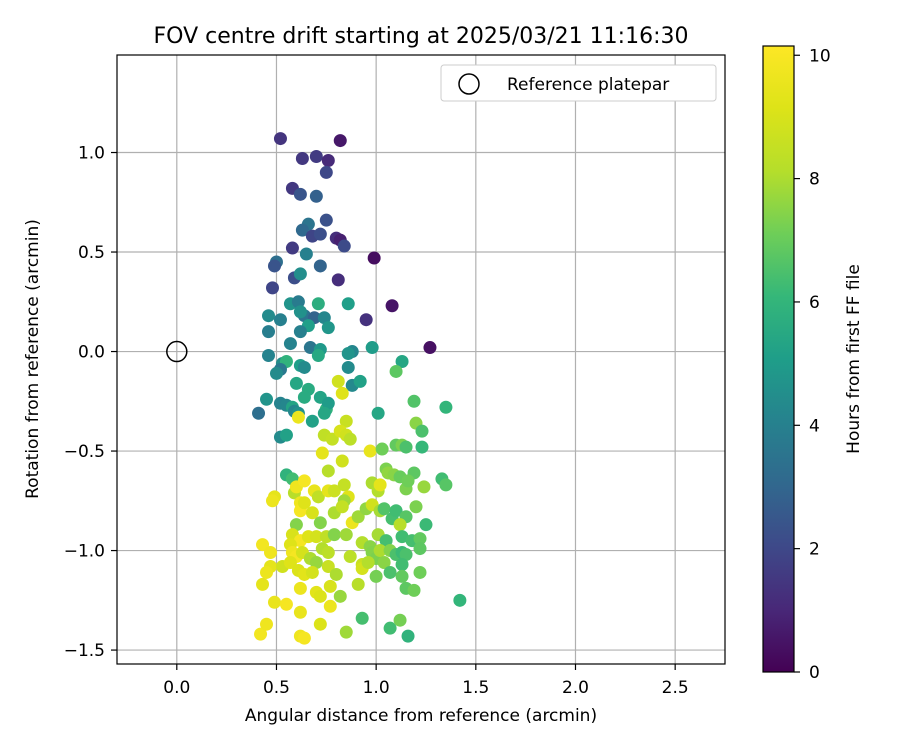  I want to click on colorbar, so click(778, 359).